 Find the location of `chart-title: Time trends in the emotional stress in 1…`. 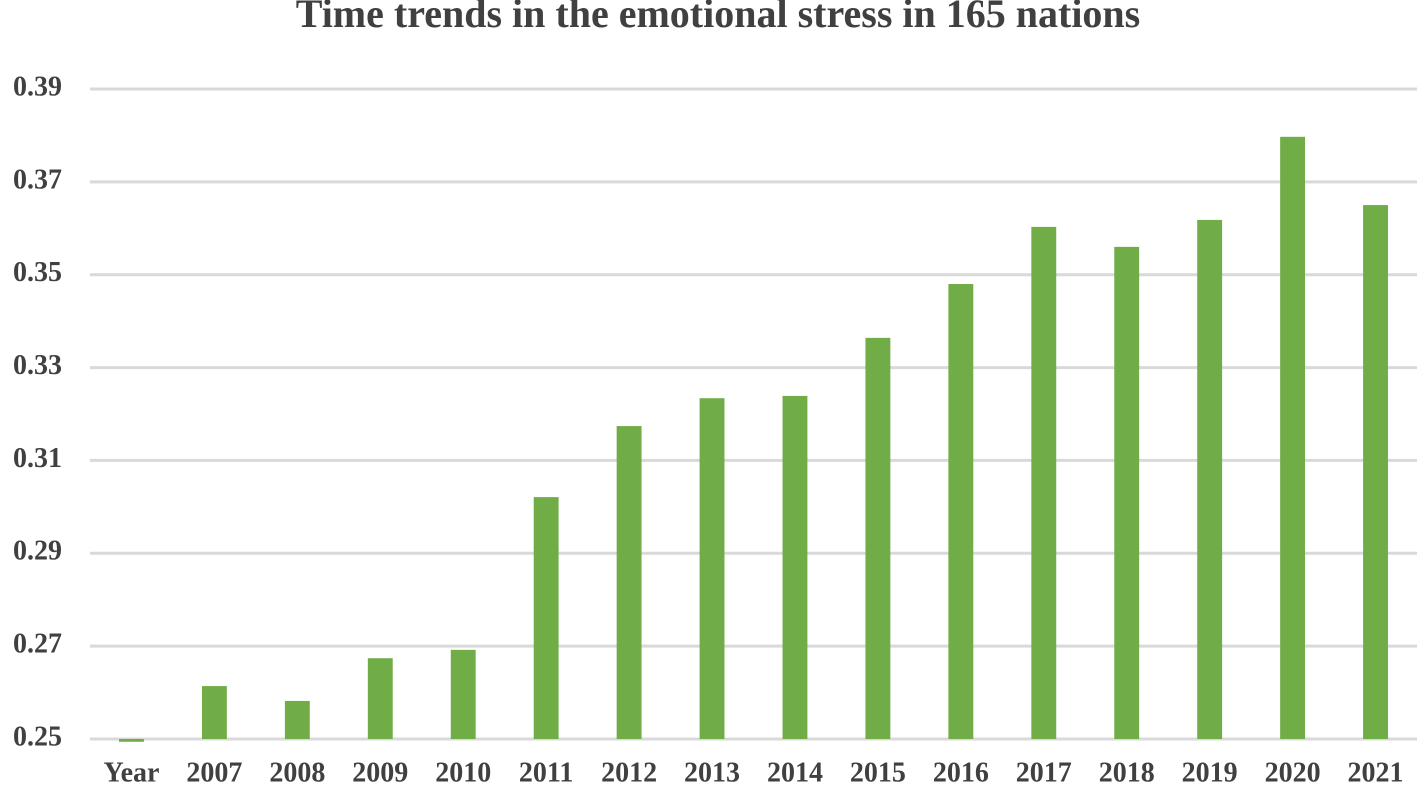

chart-title: Time trends in the emotional stress in 1… is located at coordinates (718, 18).